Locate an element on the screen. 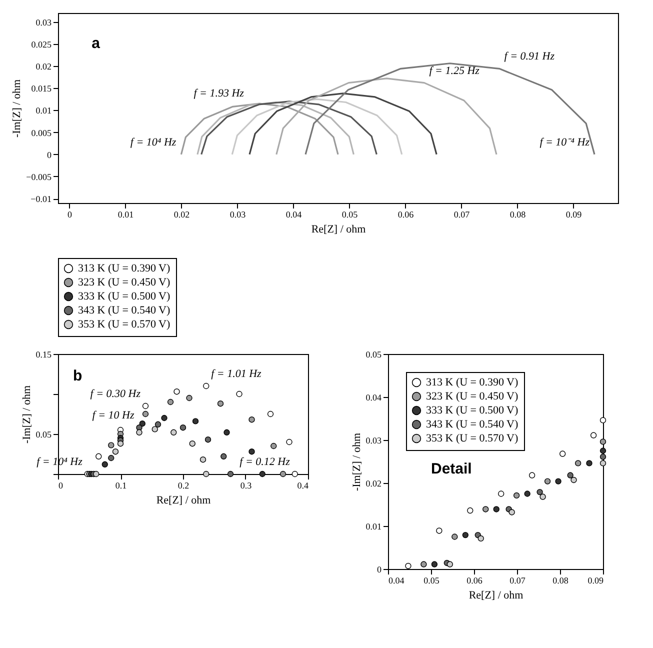 The height and width of the screenshot is (648, 653). annotation: f = 0.30 Hz is located at coordinates (116, 394).